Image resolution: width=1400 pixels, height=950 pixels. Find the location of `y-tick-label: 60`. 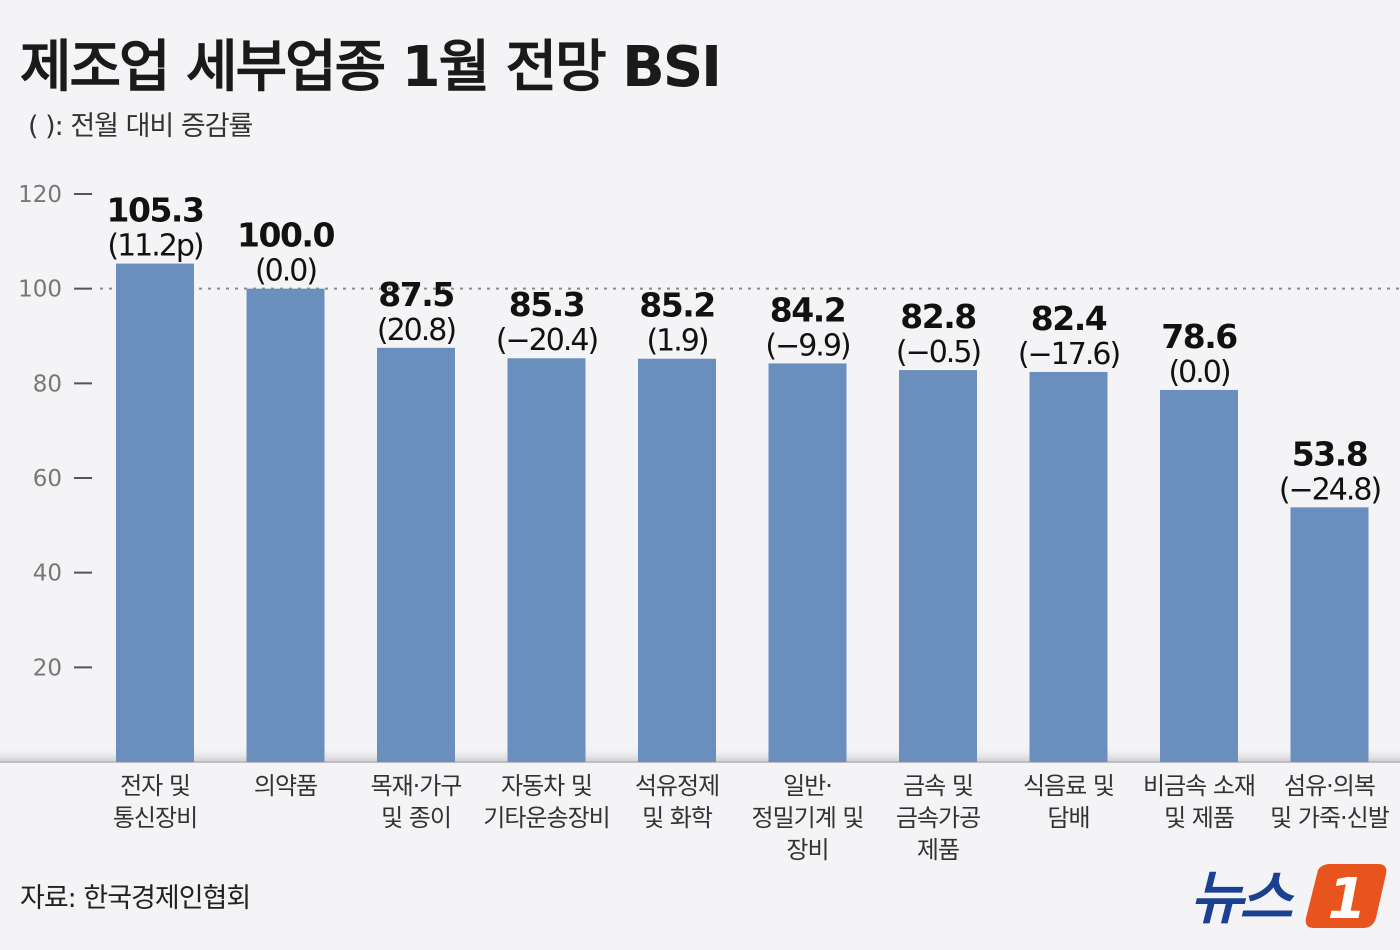

y-tick-label: 60 is located at coordinates (47, 479).